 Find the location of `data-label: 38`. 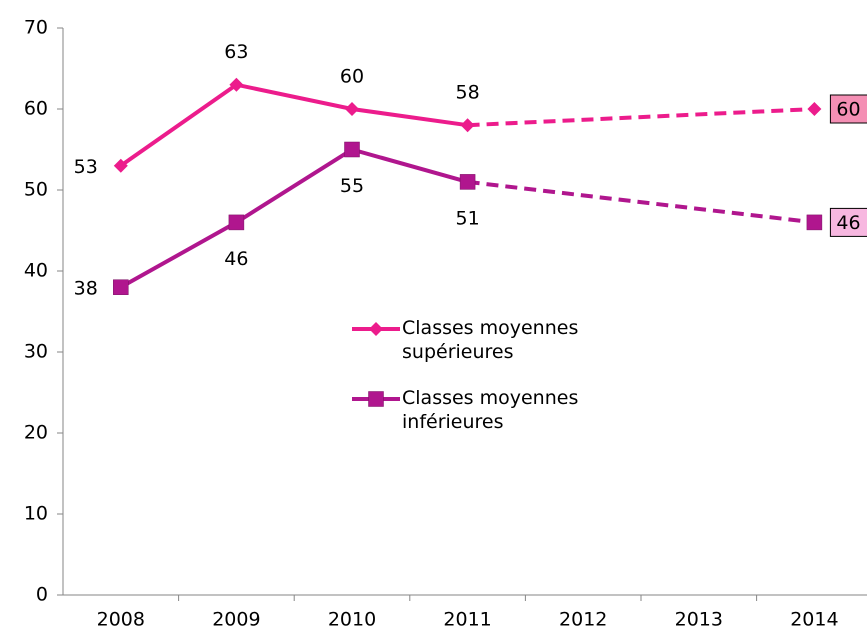

data-label: 38 is located at coordinates (86, 289).